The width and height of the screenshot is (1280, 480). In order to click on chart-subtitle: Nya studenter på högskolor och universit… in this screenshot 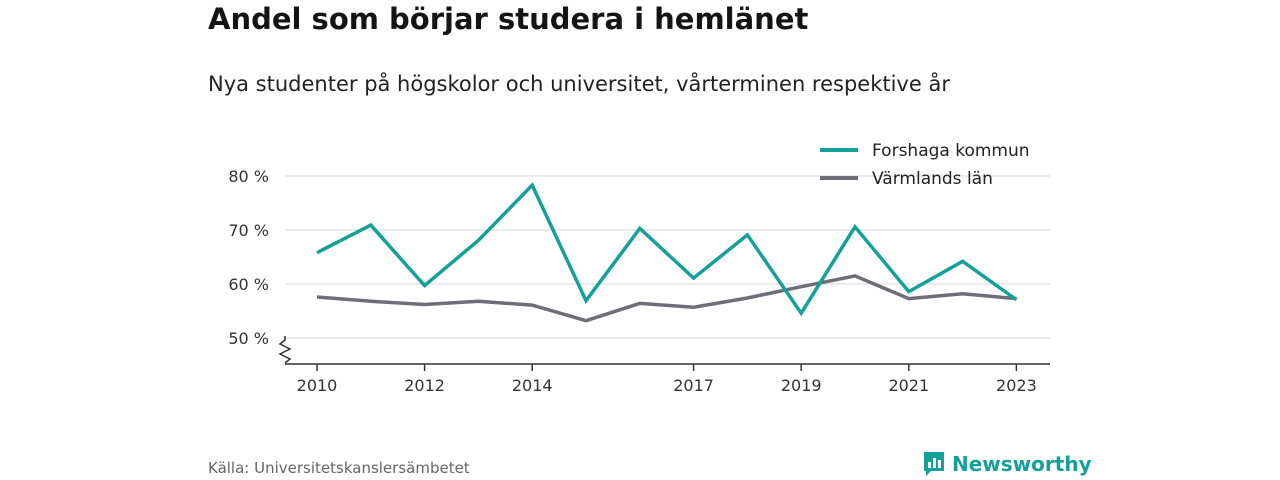, I will do `click(579, 84)`.